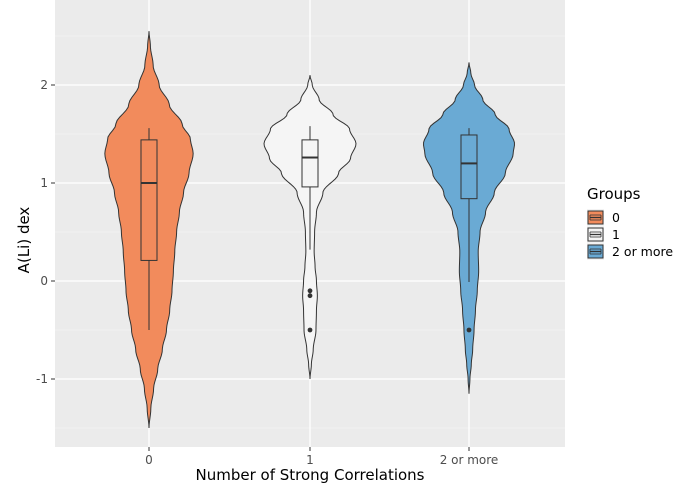 This screenshot has height=485, width=692. What do you see at coordinates (310, 460) in the screenshot?
I see `x-tick-label: 1` at bounding box center [310, 460].